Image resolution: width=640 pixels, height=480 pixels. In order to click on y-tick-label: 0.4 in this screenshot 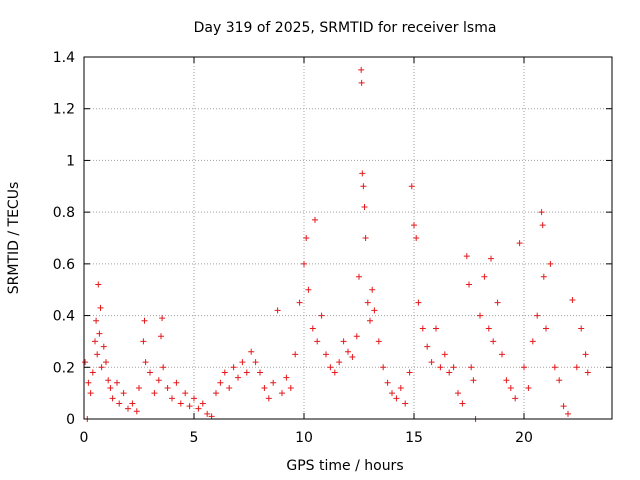, I will do `click(64, 317)`.